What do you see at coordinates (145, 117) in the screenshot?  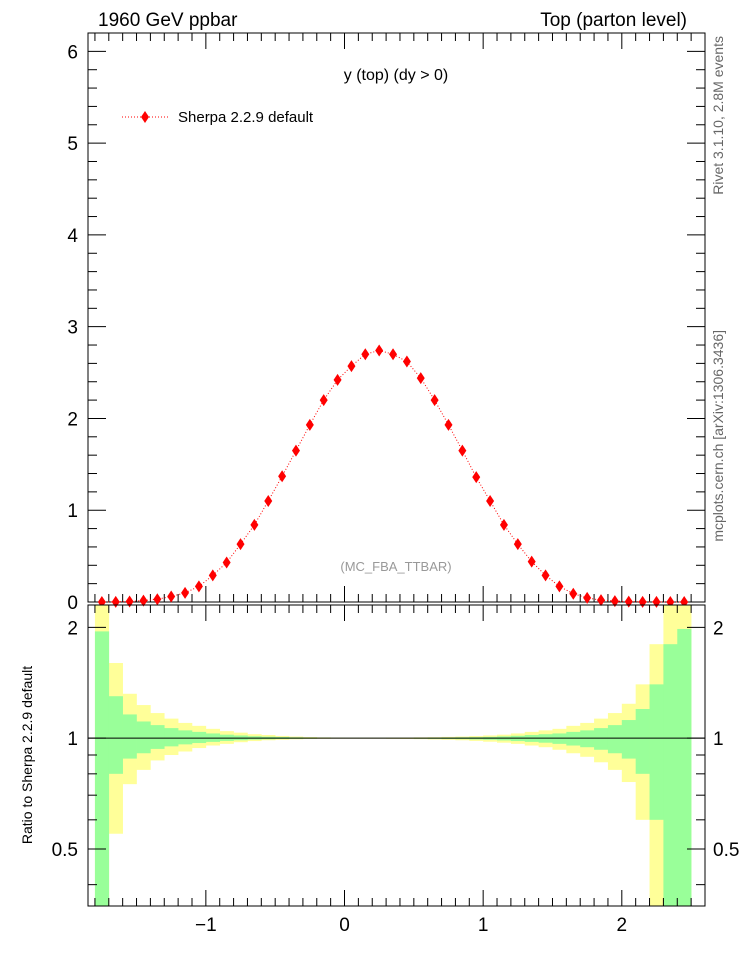 I see `legend-marker-diamond` at bounding box center [145, 117].